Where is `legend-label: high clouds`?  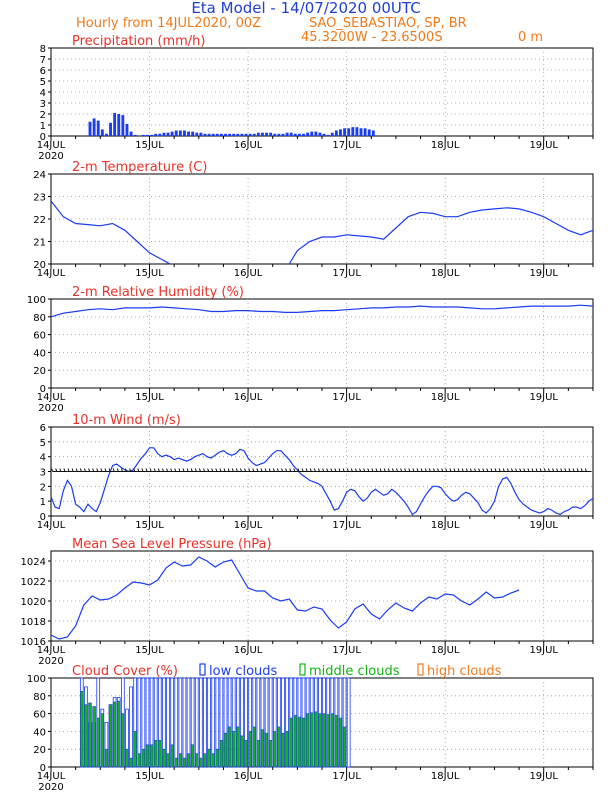 legend-label: high clouds is located at coordinates (464, 671).